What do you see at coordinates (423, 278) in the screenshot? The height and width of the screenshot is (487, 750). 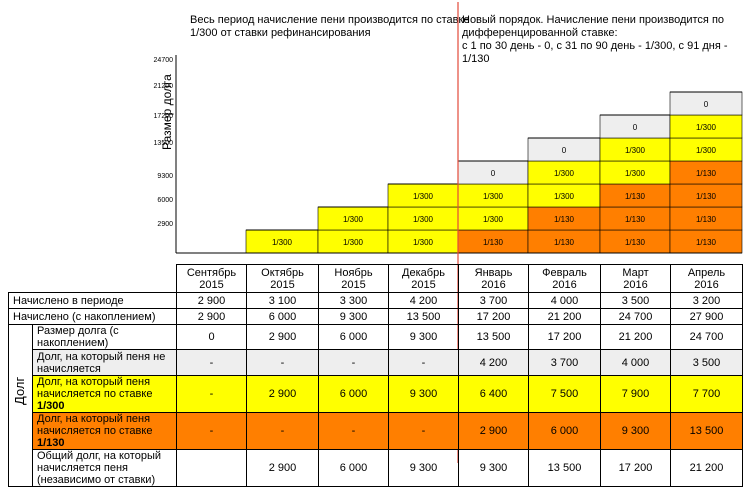 I see `table-month-header: Декабрь 2015` at bounding box center [423, 278].